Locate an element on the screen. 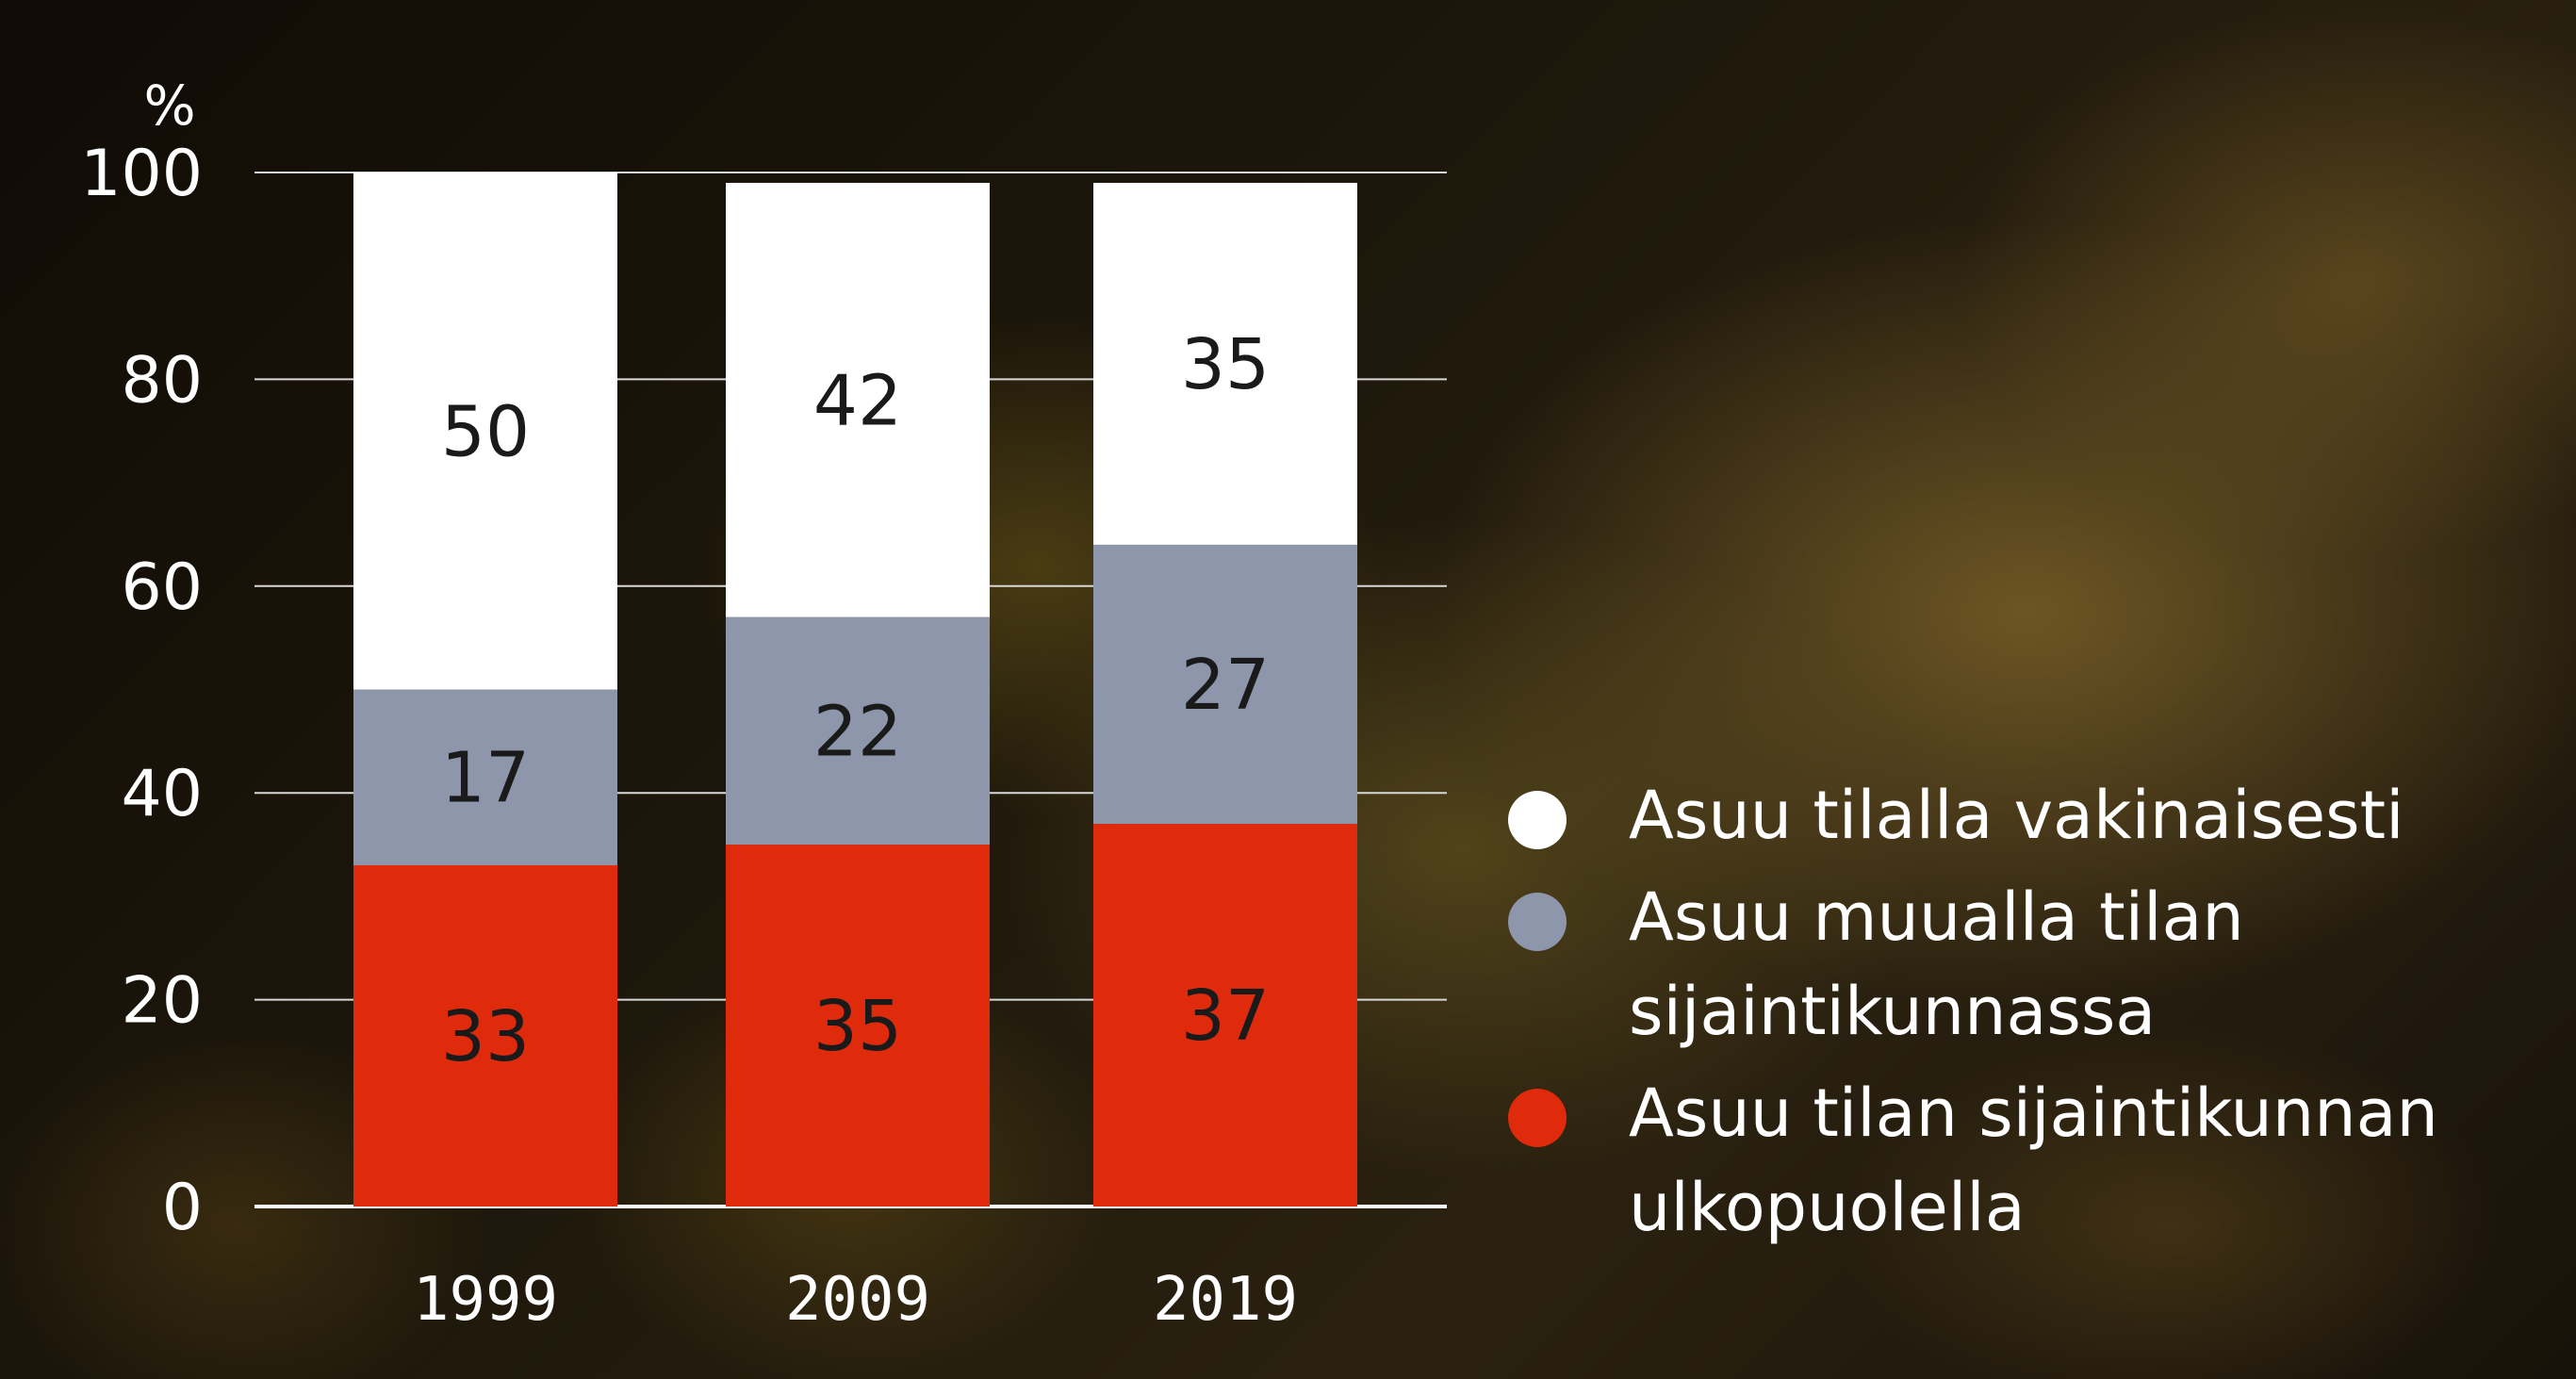 This screenshot has height=1379, width=2576. value-label-2019-series-0: 37 is located at coordinates (1225, 1016).